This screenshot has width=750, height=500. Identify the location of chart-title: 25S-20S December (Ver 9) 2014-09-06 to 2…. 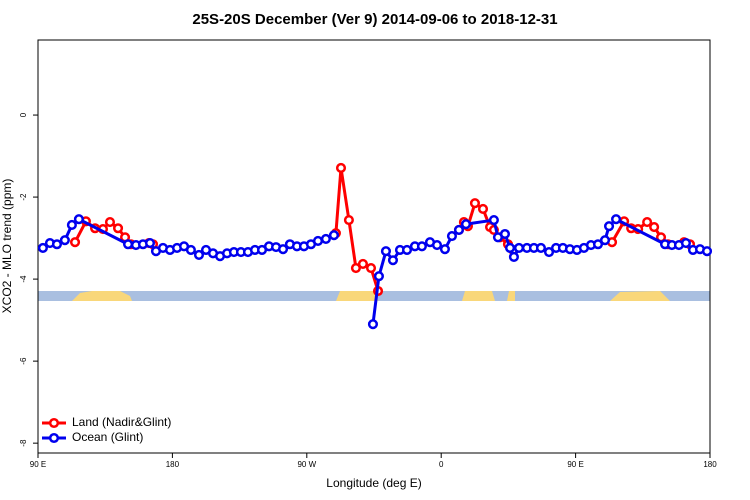
(374, 19).